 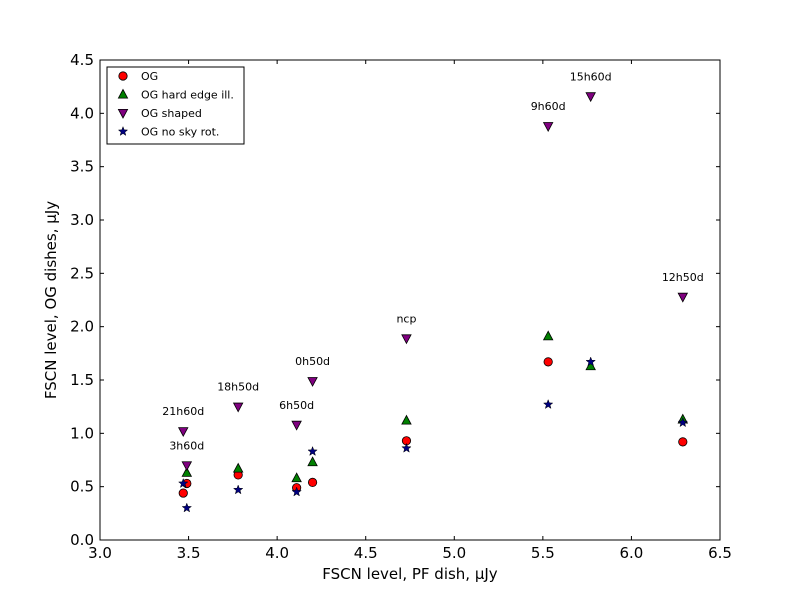 I want to click on point-label: 18h50d, so click(x=238, y=387).